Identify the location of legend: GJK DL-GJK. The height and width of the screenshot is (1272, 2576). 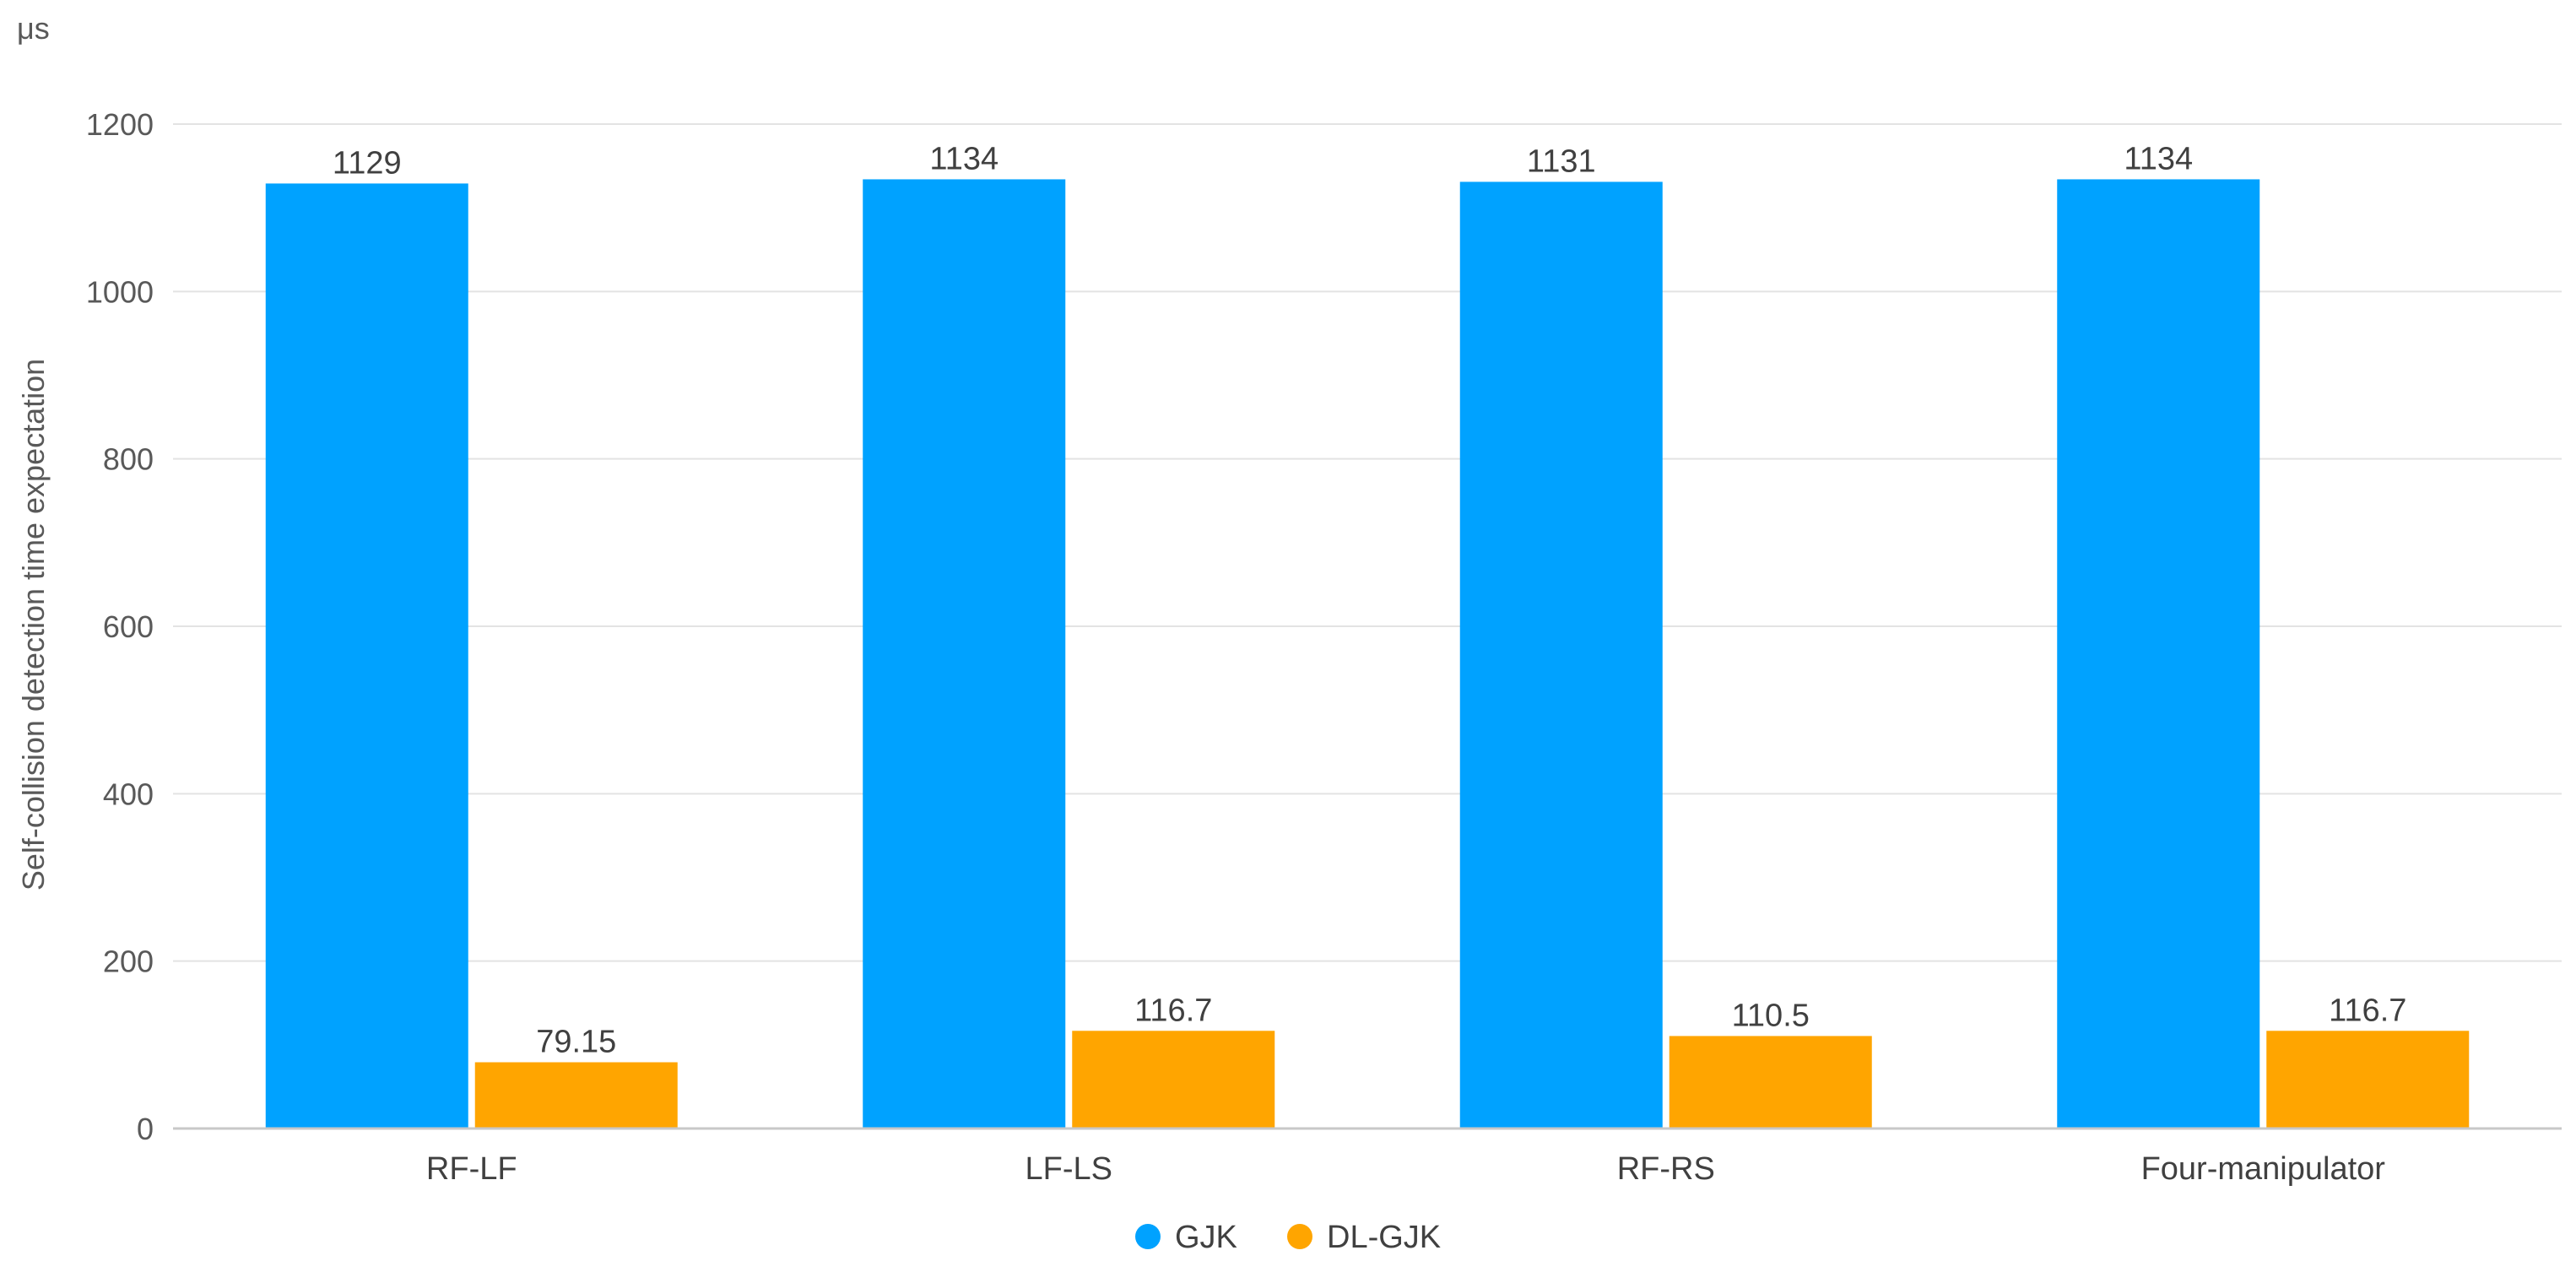
(1288, 1237).